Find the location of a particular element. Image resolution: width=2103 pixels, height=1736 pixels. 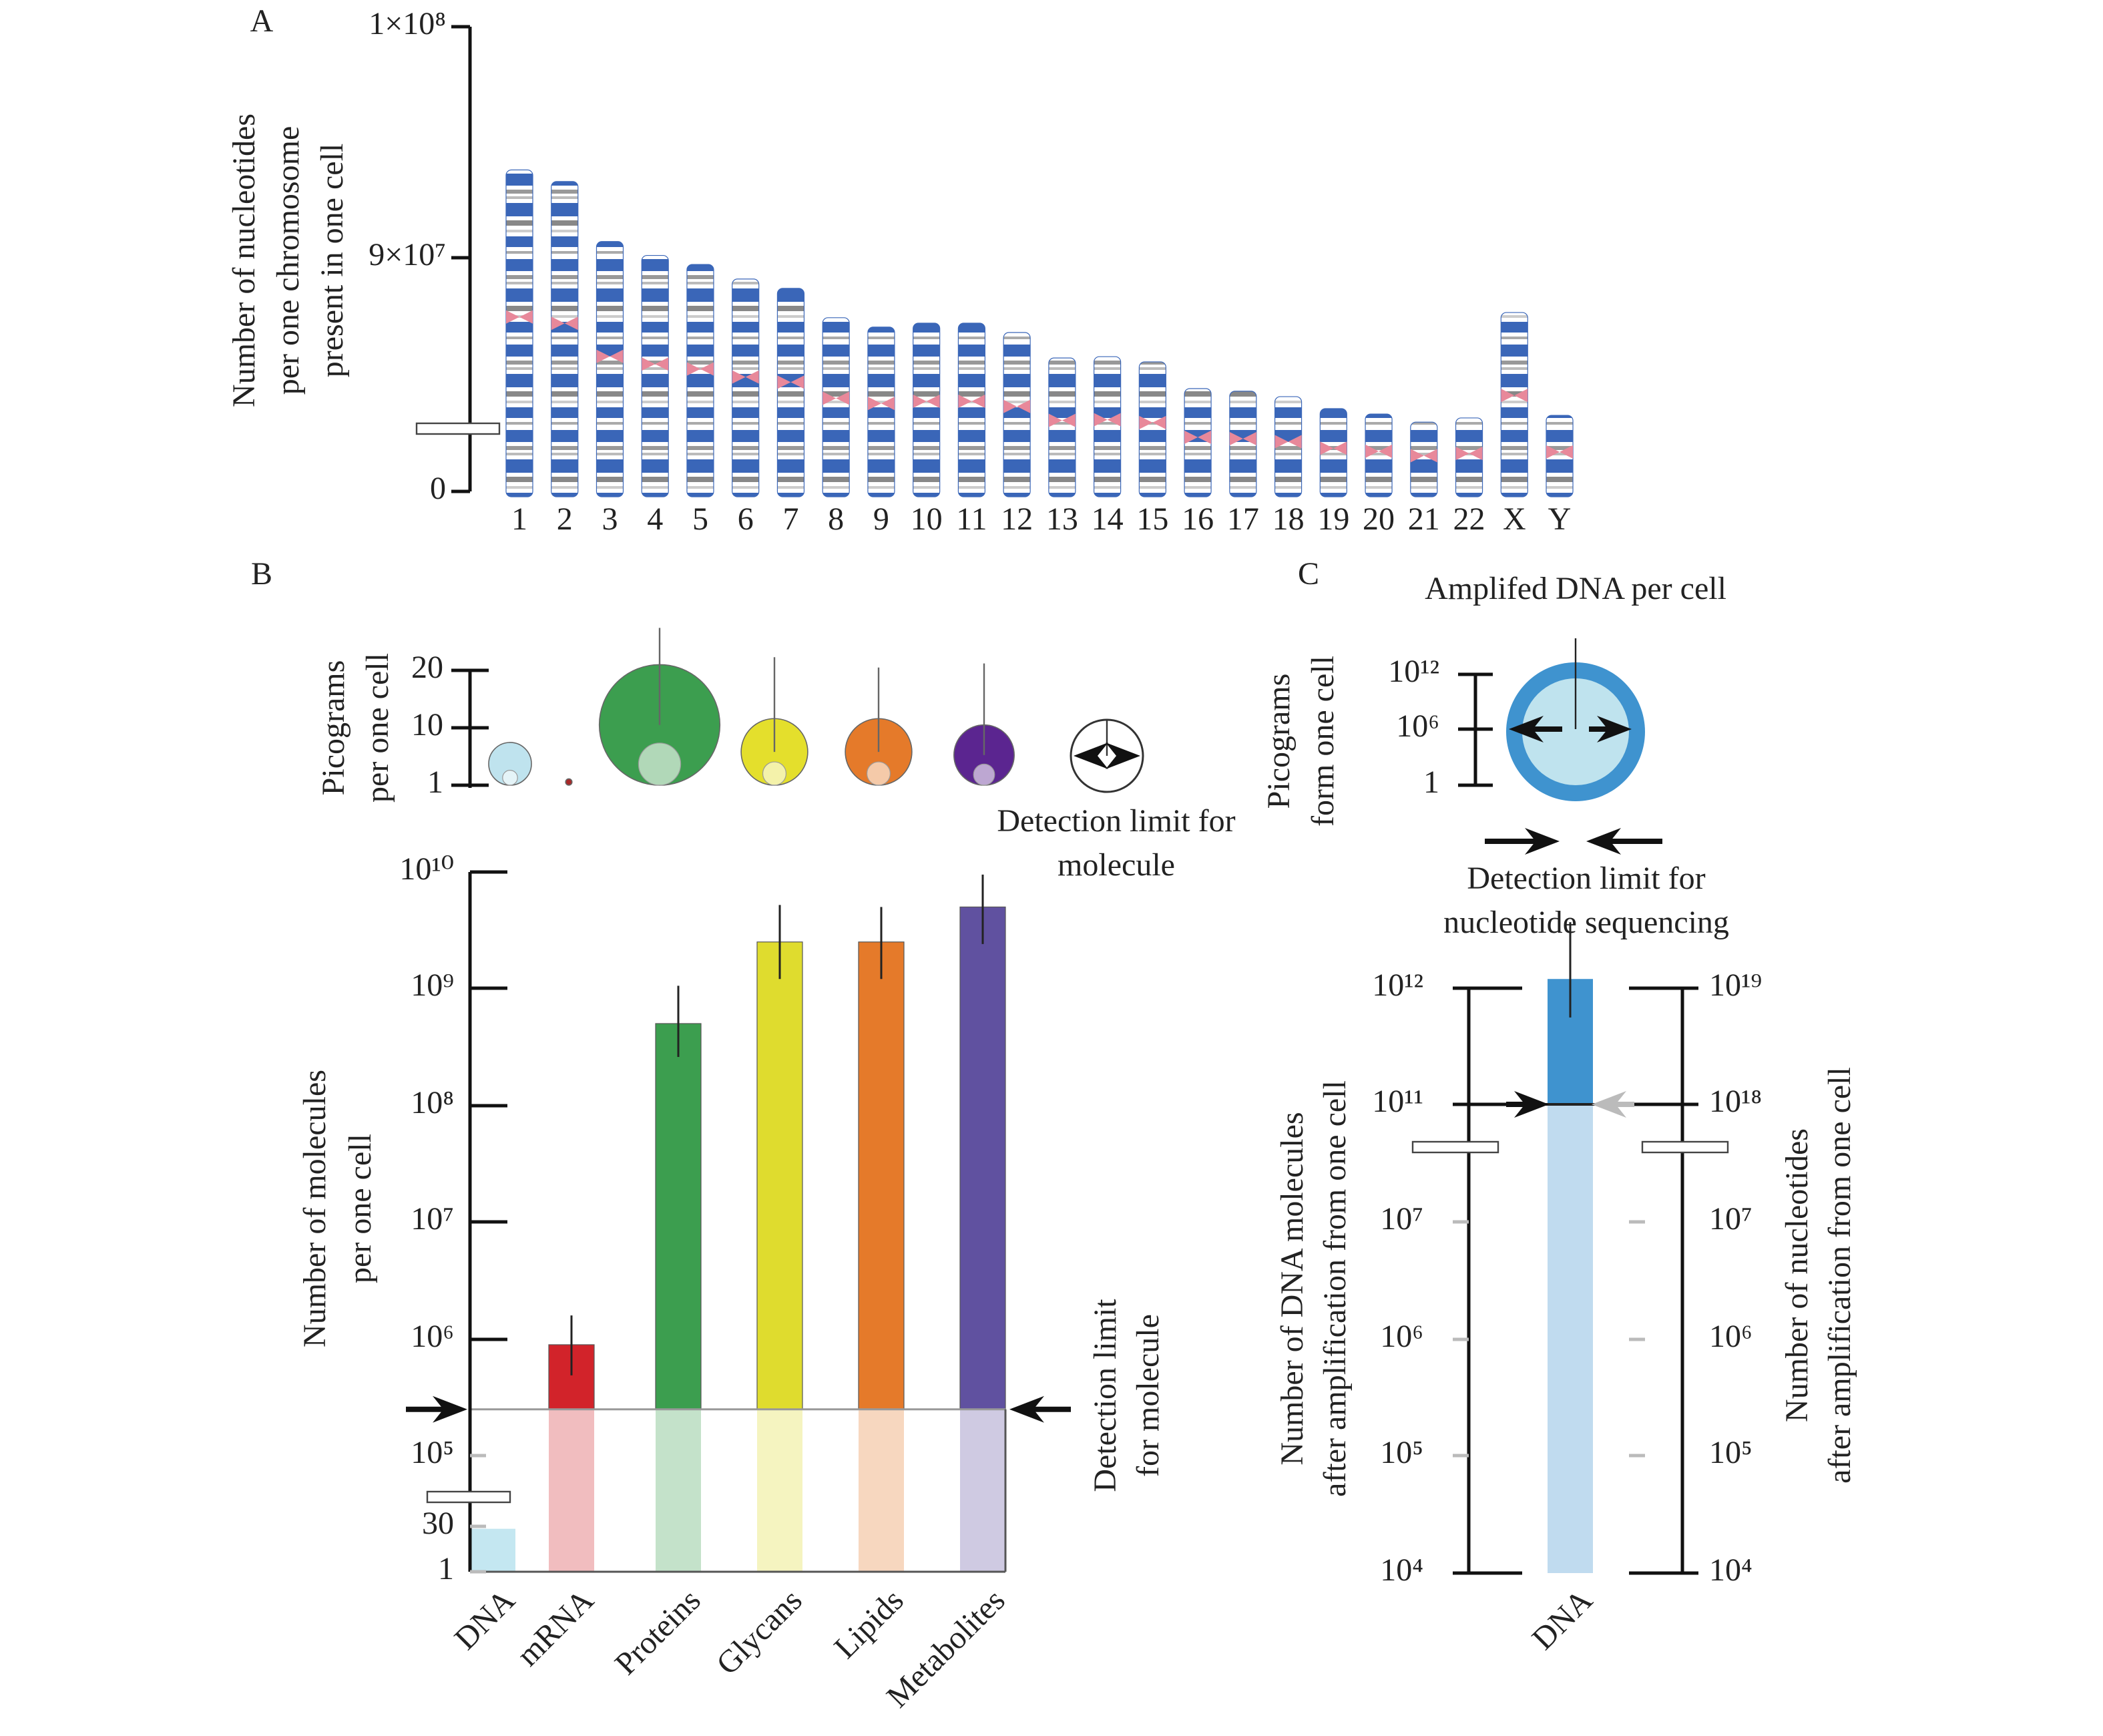

panel-label: B is located at coordinates (261, 574).